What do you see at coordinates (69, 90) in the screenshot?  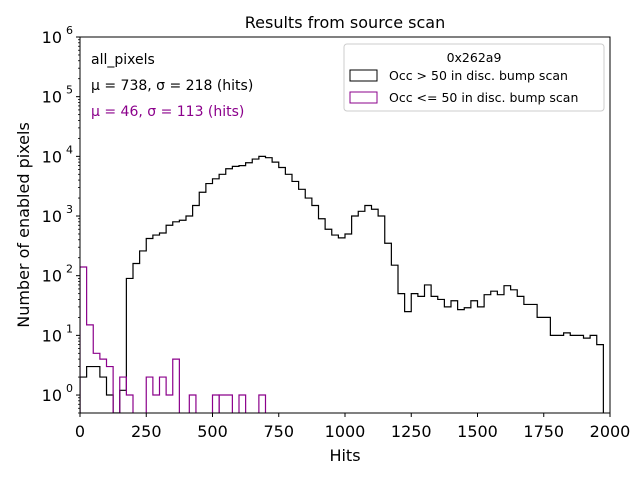 I see `y-tick-label-exponent: 5` at bounding box center [69, 90].